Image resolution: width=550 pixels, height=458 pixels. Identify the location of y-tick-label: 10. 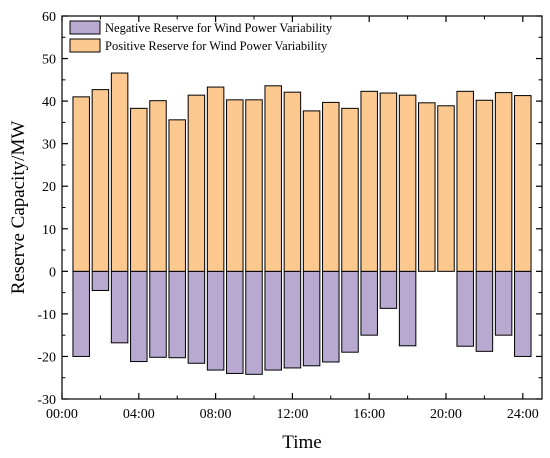
(49, 230).